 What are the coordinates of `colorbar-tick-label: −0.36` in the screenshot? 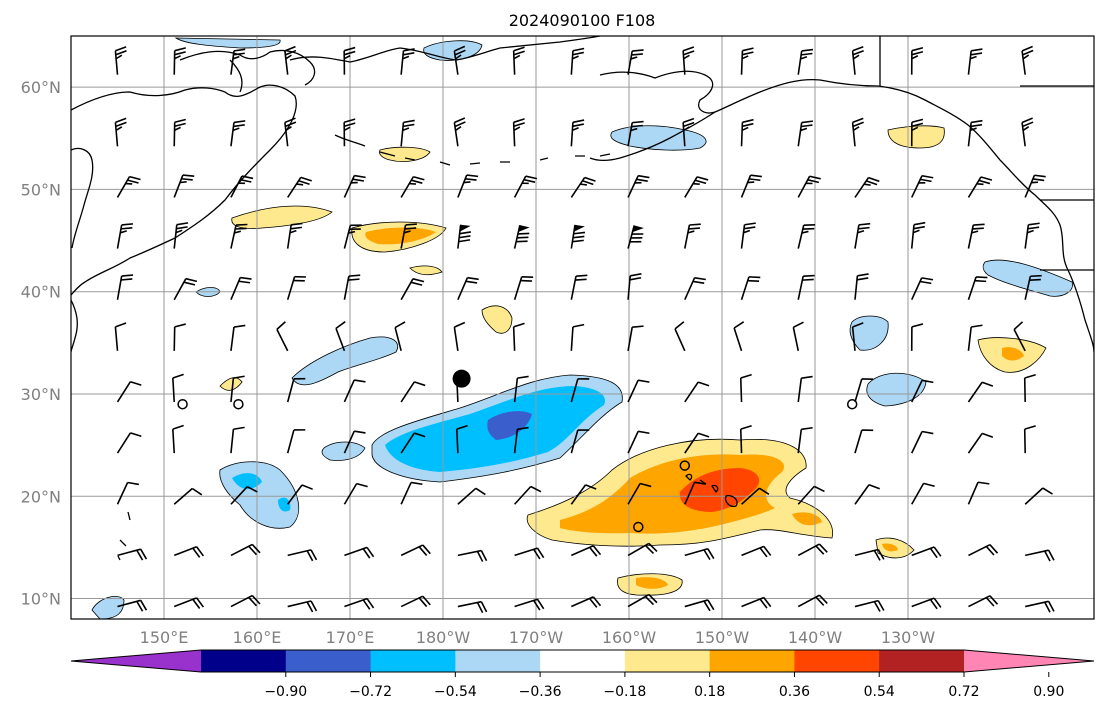 It's located at (540, 692).